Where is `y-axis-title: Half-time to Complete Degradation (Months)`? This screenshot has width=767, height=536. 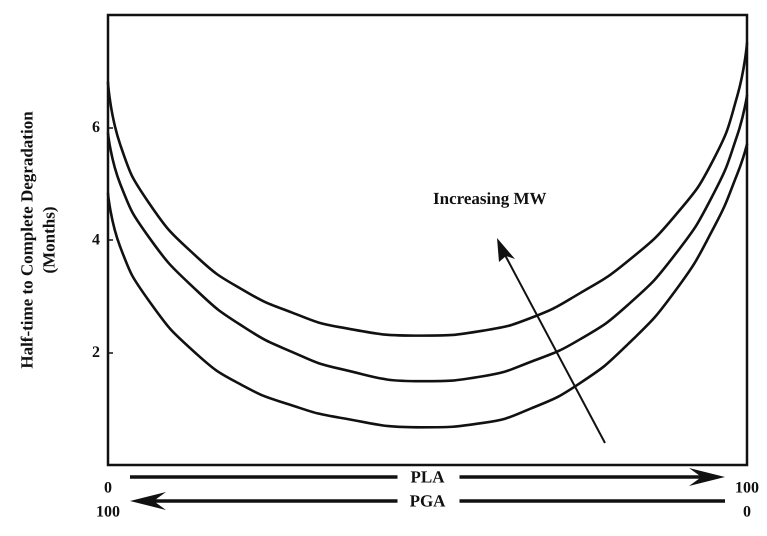
y-axis-title: Half-time to Complete Degradation (Months) is located at coordinates (38, 239).